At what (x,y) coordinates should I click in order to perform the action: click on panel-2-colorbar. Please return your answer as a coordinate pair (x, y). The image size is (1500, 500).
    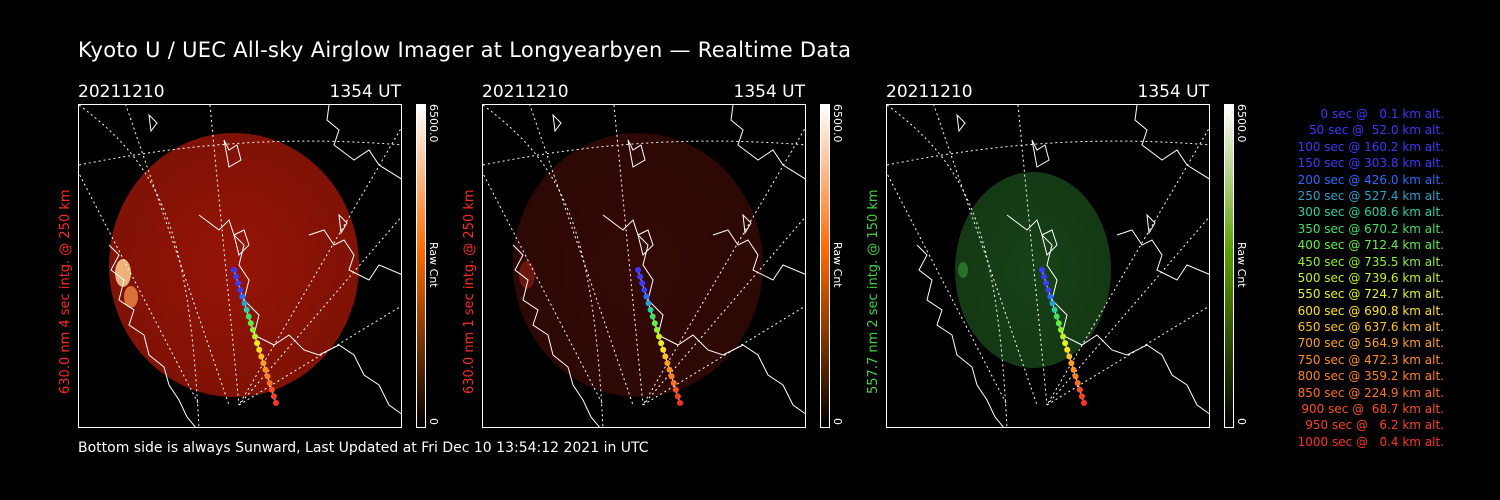
    Looking at the image, I should click on (825, 266).